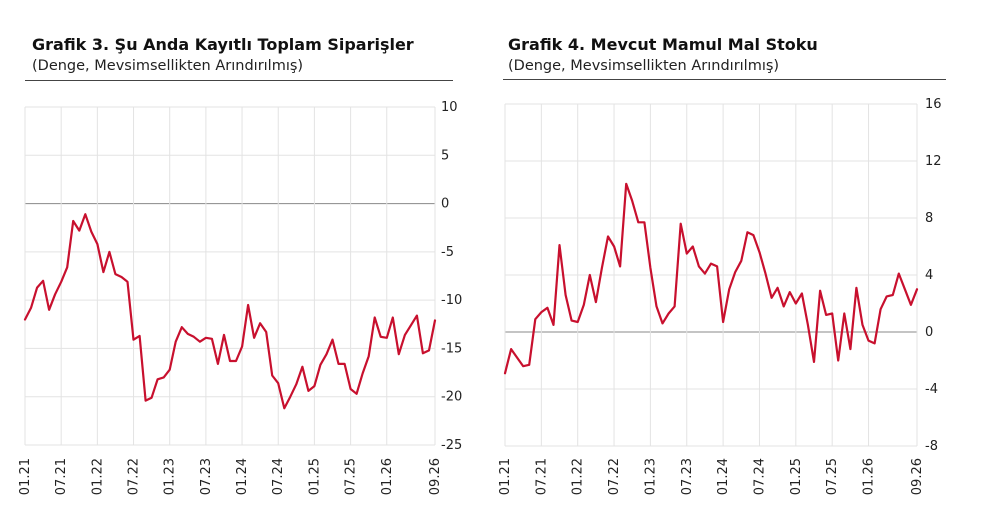 The image size is (985, 513). What do you see at coordinates (578, 476) in the screenshot?
I see `chart-4-x-tick-label: 01.22` at bounding box center [578, 476].